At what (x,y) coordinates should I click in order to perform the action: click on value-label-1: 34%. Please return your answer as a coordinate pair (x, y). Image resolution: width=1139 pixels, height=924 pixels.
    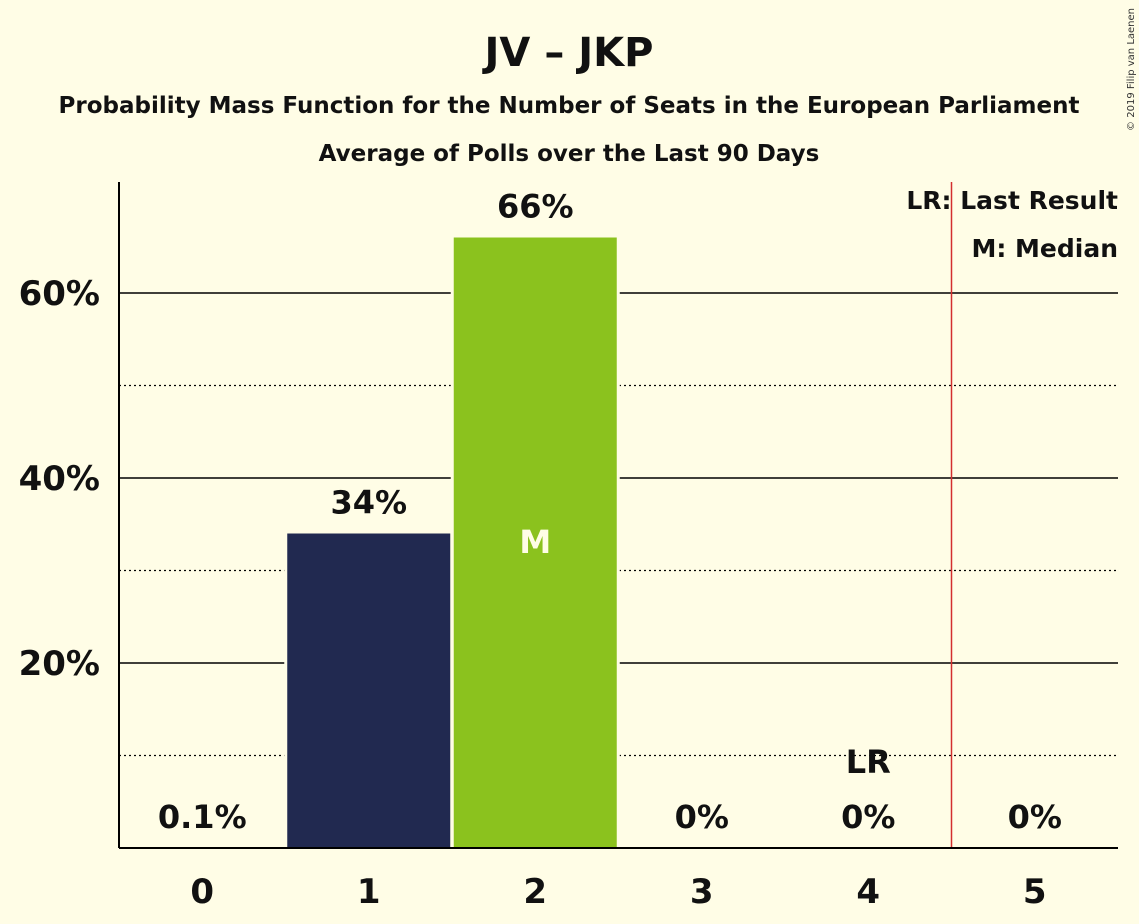
    Looking at the image, I should click on (368, 503).